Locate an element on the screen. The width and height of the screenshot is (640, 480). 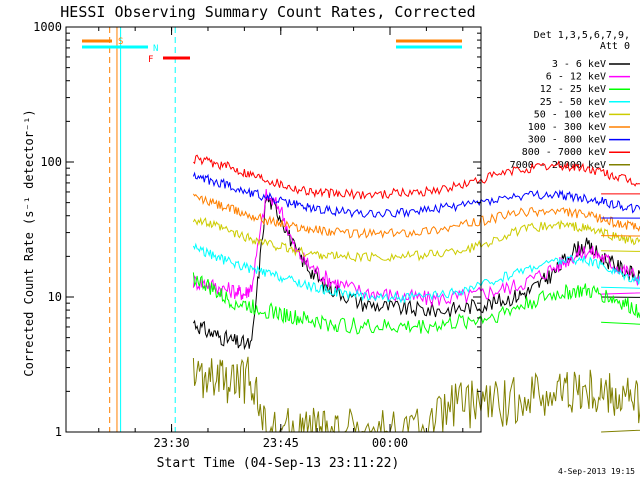
legend-label-2: 12 - 25 keV is located at coordinates (573, 89).